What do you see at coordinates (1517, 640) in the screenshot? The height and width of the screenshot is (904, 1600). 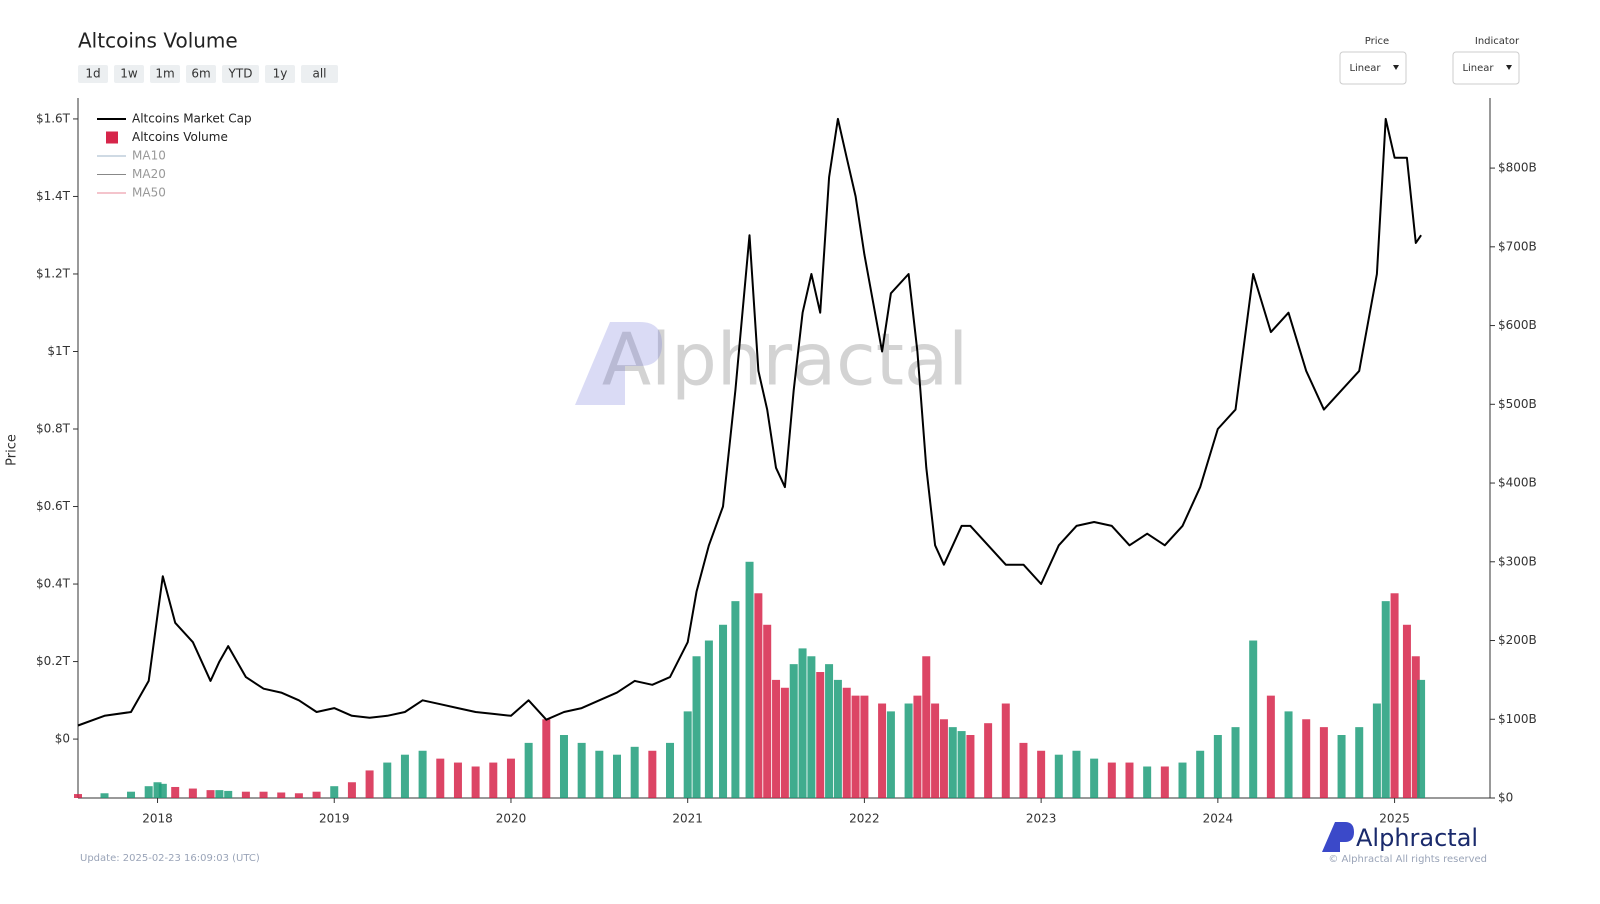 I see `y2-tick-label: $200B` at bounding box center [1517, 640].